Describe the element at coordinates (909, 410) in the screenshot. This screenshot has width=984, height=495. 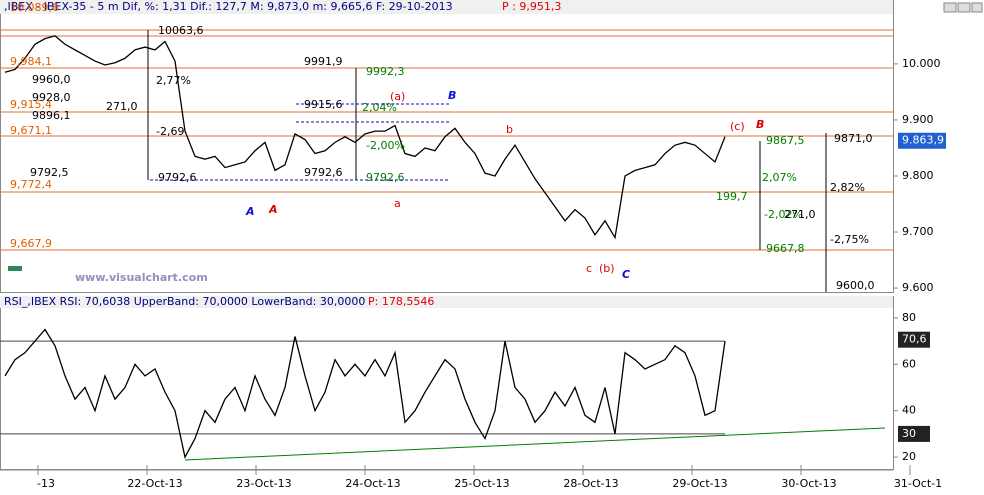
I see `y-tick-label: 40` at that location.